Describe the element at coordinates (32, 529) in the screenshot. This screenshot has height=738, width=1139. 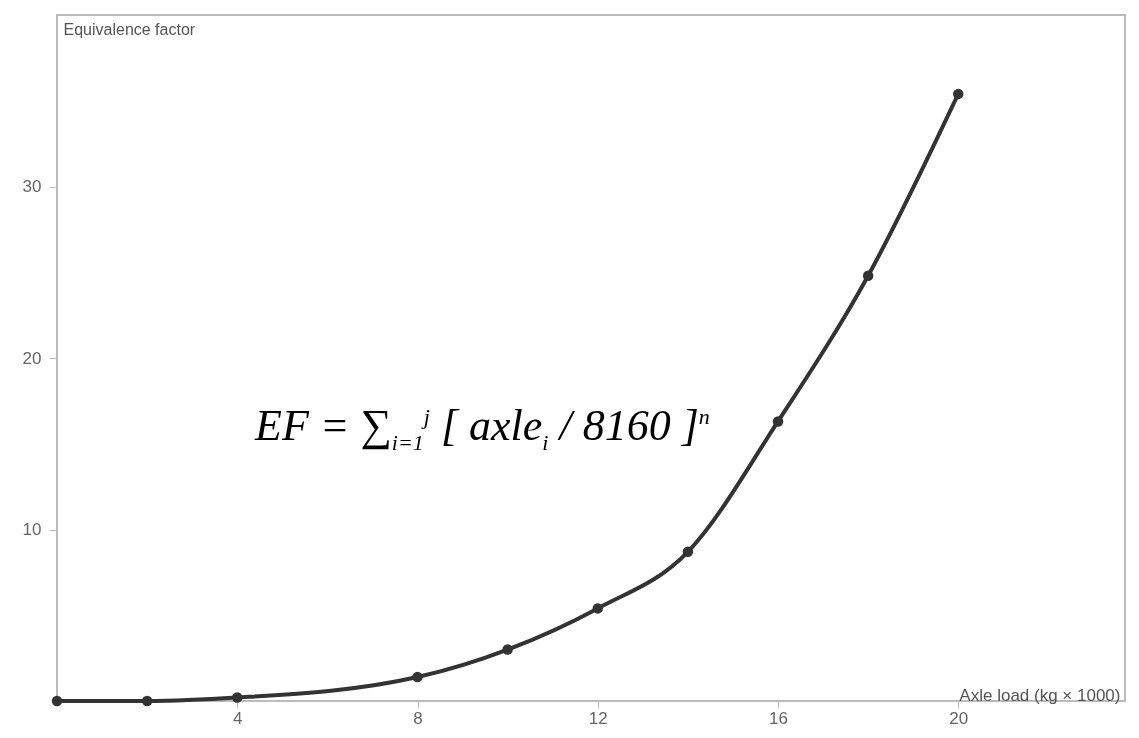
I see `y-tick-label: 10` at that location.